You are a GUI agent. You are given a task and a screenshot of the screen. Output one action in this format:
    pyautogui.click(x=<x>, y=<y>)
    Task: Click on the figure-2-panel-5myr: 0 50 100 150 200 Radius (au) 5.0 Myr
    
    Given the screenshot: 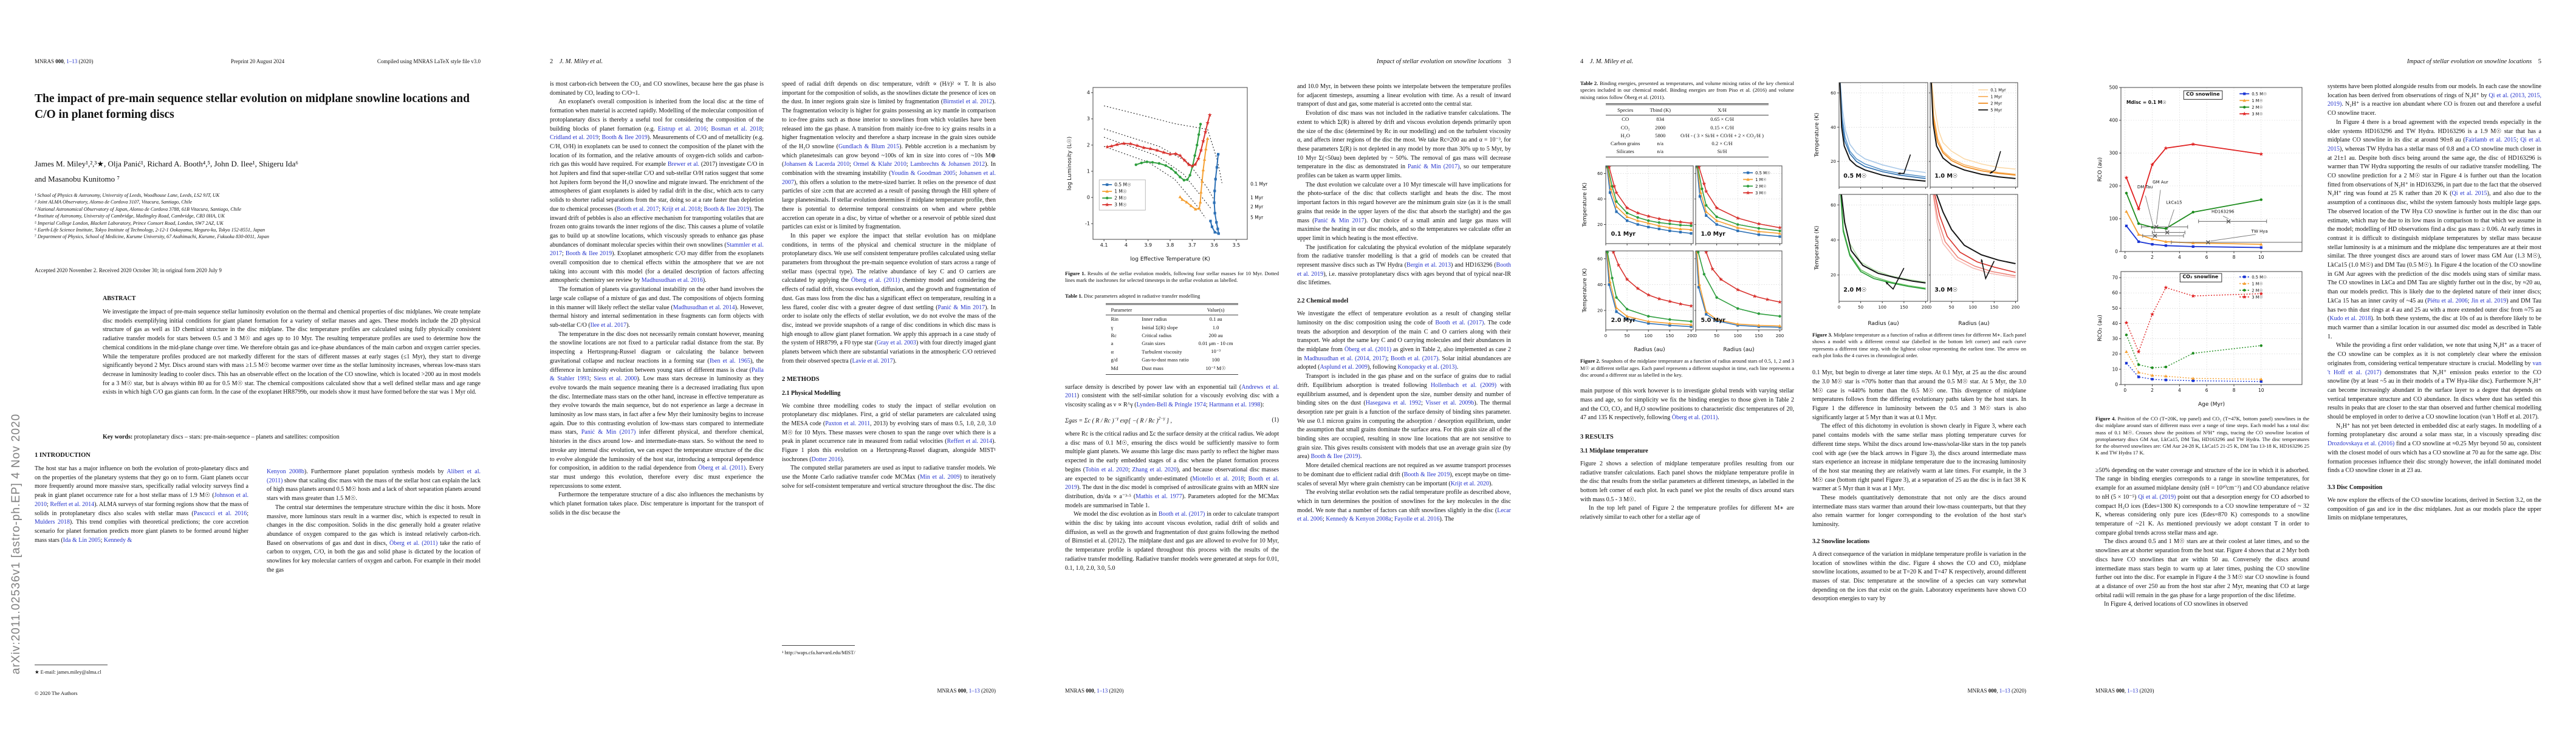 What is the action you would take?
    pyautogui.click(x=1739, y=301)
    